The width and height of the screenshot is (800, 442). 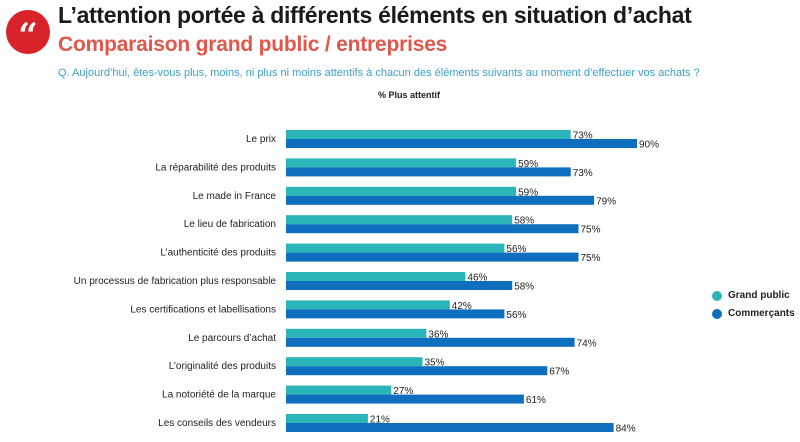 I want to click on data-label-grand-public: 42%, so click(x=462, y=306).